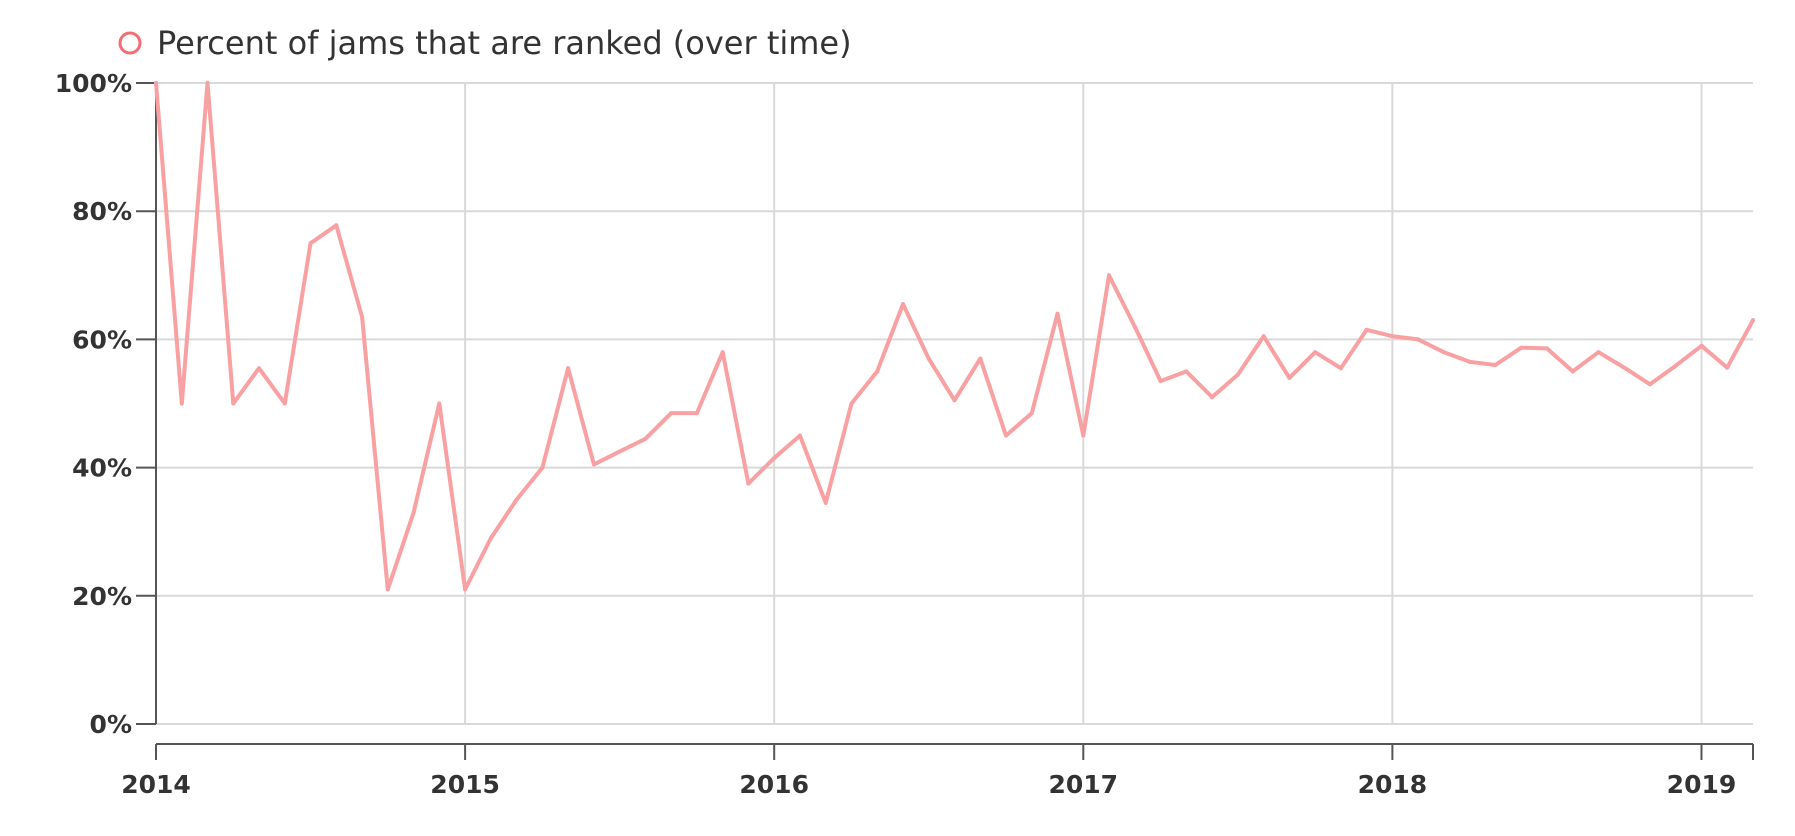  Describe the element at coordinates (774, 784) in the screenshot. I see `x-tick-label: 2016` at that location.